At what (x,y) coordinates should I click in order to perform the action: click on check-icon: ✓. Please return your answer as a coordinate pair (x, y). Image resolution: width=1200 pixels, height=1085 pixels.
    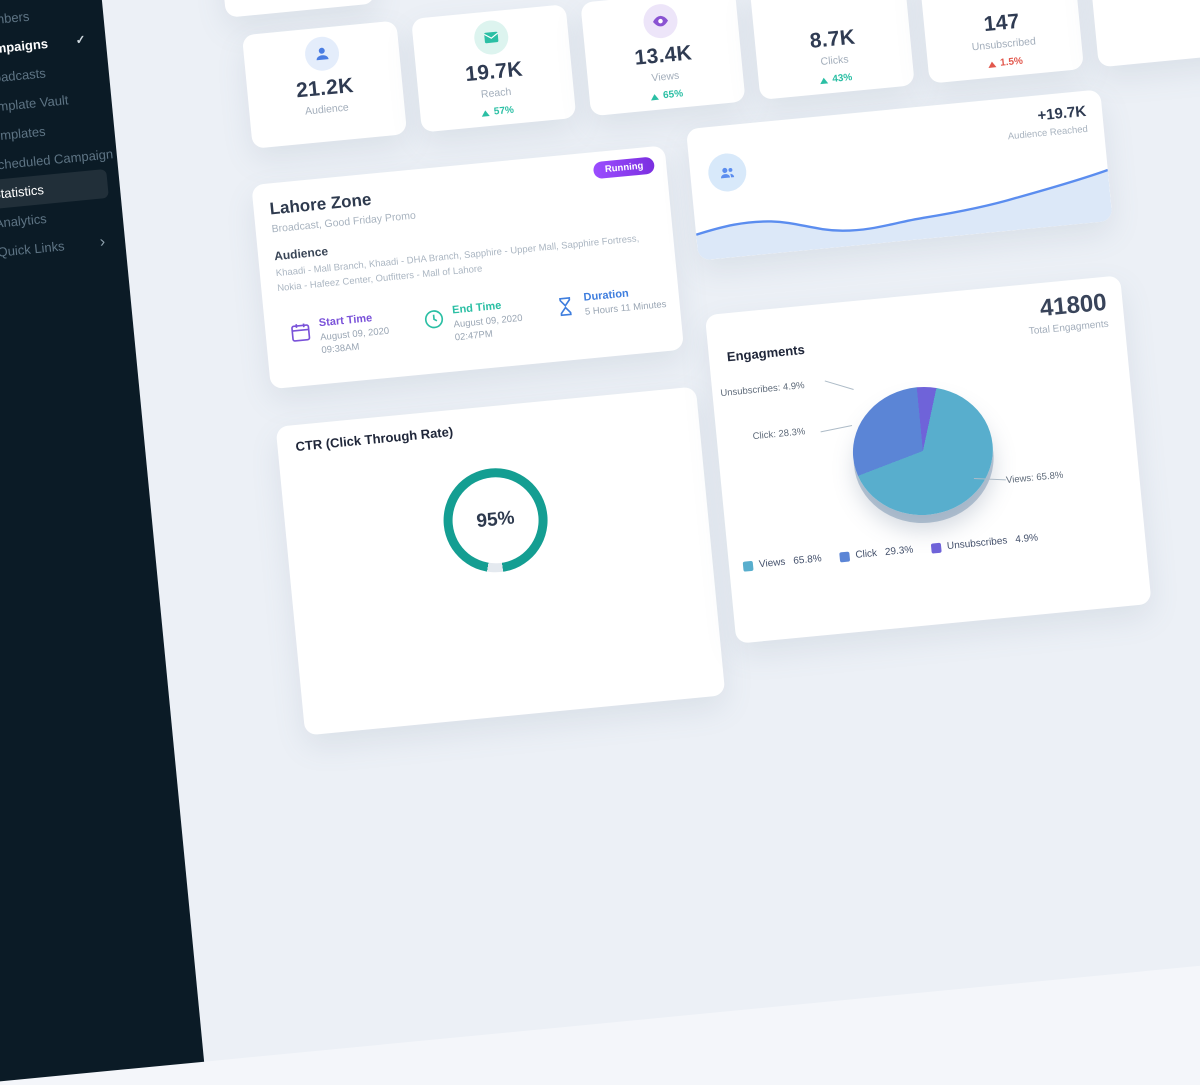
    Looking at the image, I should click on (80, 40).